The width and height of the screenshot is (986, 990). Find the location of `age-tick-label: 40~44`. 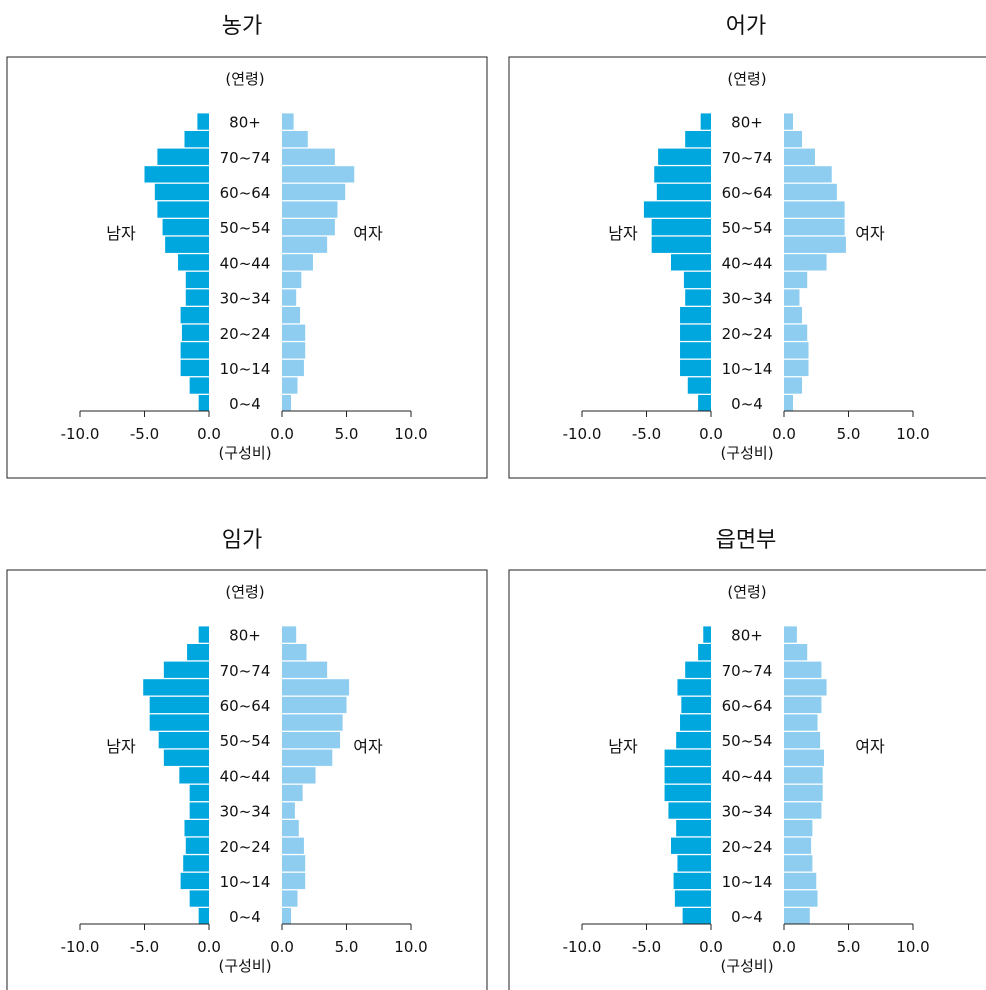

age-tick-label: 40~44 is located at coordinates (245, 263).